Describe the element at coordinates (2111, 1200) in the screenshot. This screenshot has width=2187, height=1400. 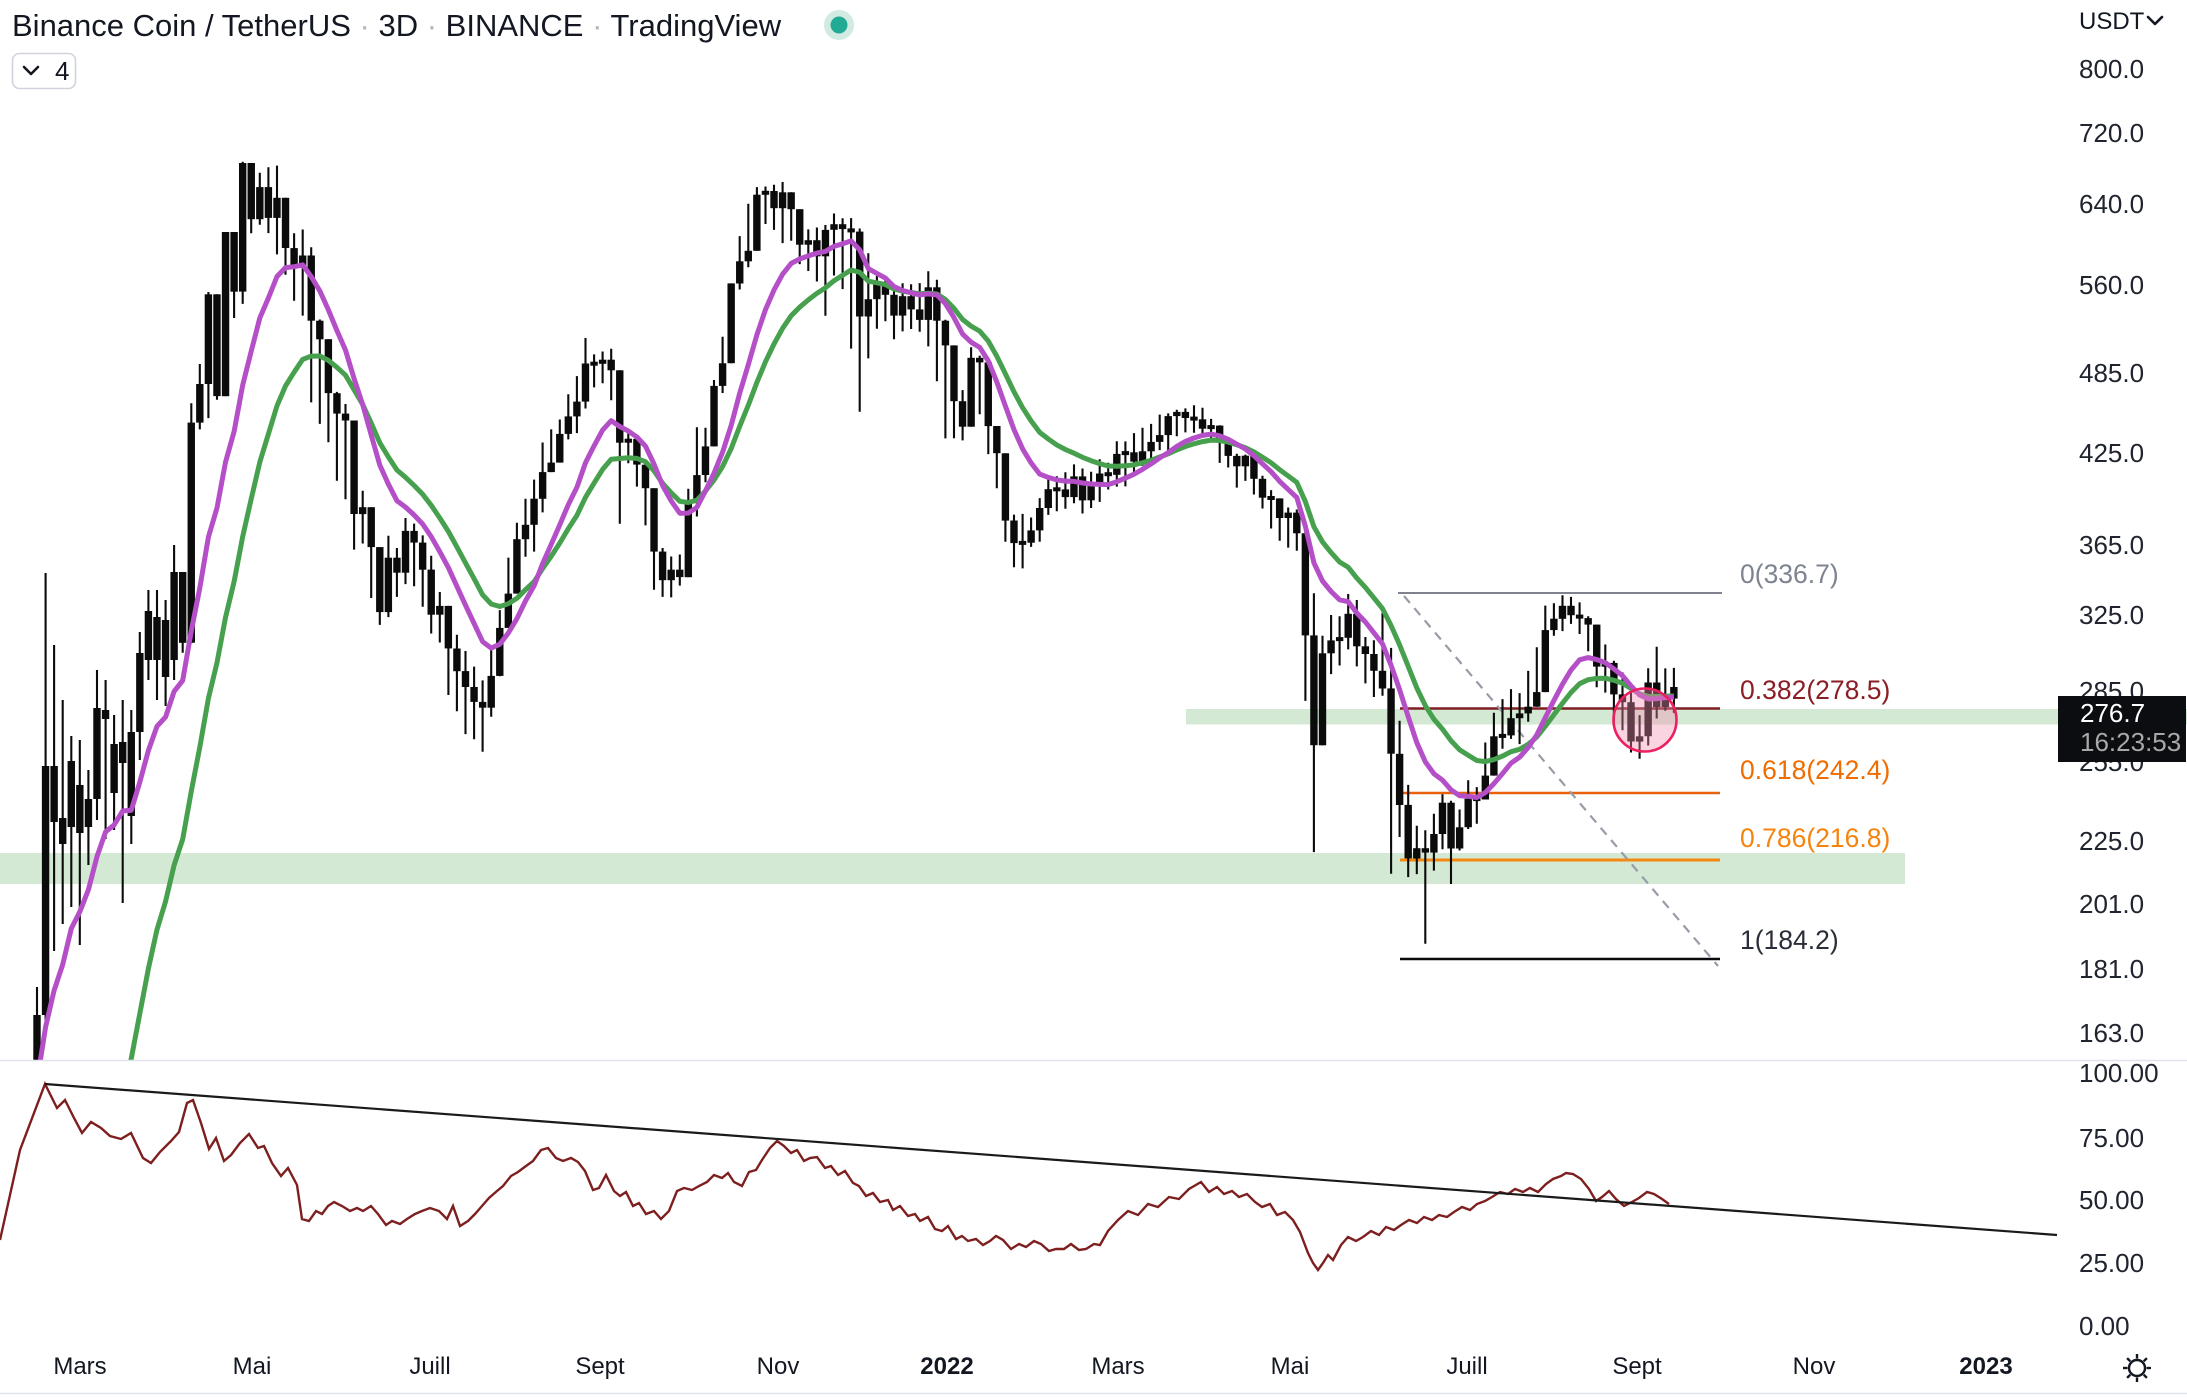
I see `svg-text: 50.00` at that location.